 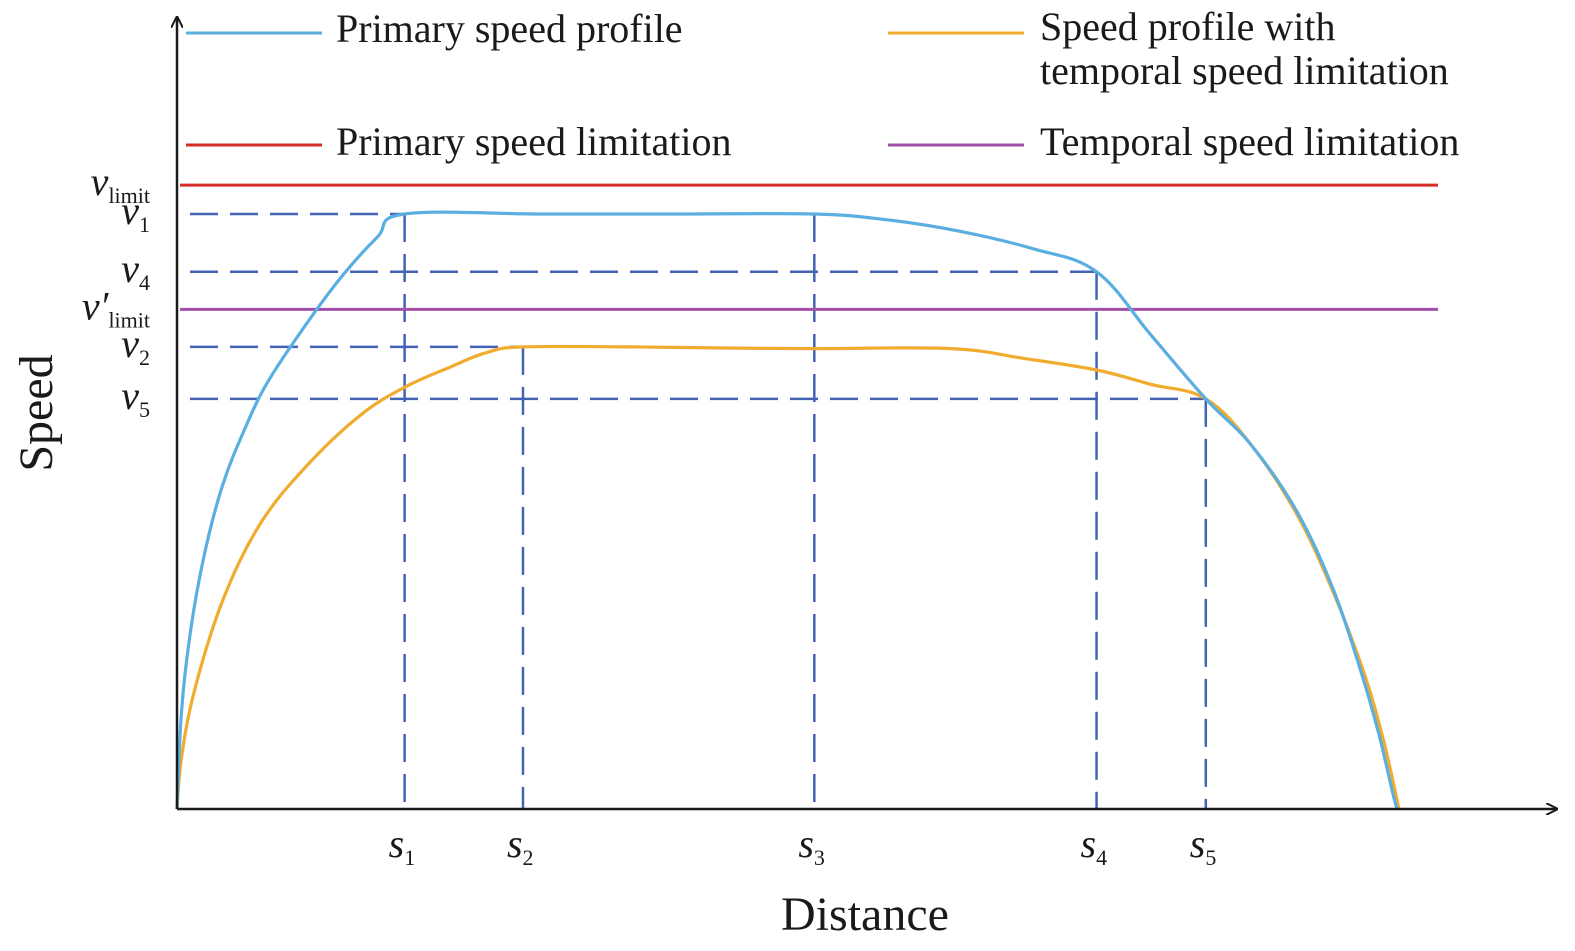 What do you see at coordinates (1249, 141) in the screenshot?
I see `legend-label-limit-prime: Temporal speed limitation` at bounding box center [1249, 141].